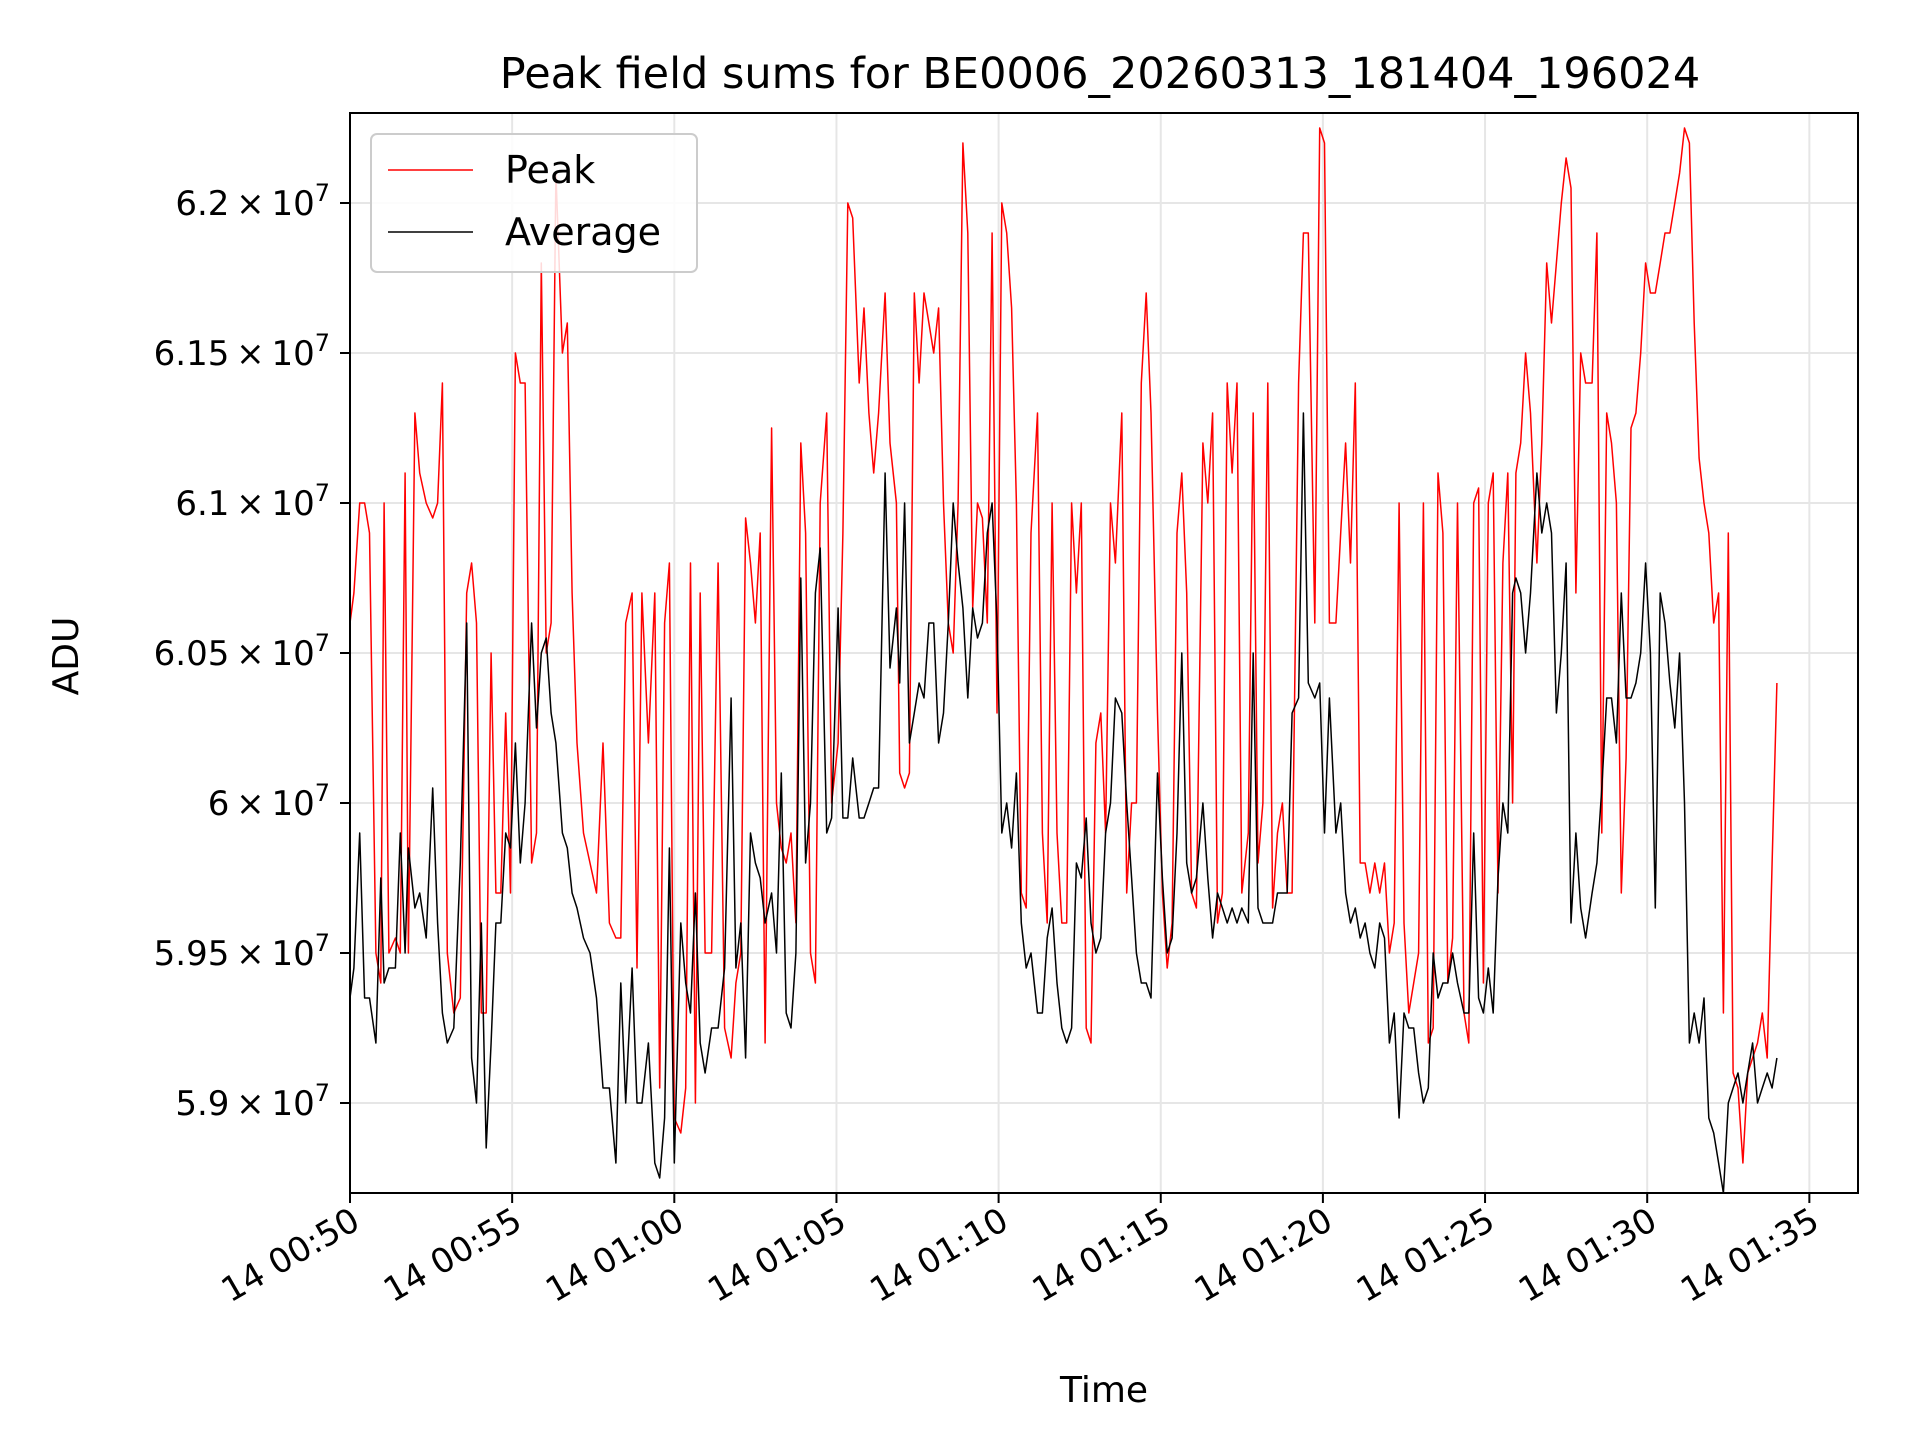  I want to click on legend: Peak Average, so click(534, 203).